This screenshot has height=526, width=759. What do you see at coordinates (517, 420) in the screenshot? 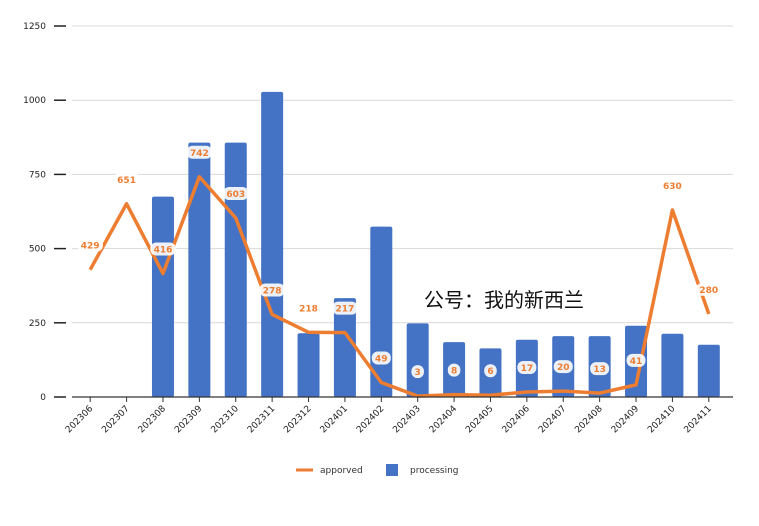
I see `x-tick-label: 202406` at bounding box center [517, 420].